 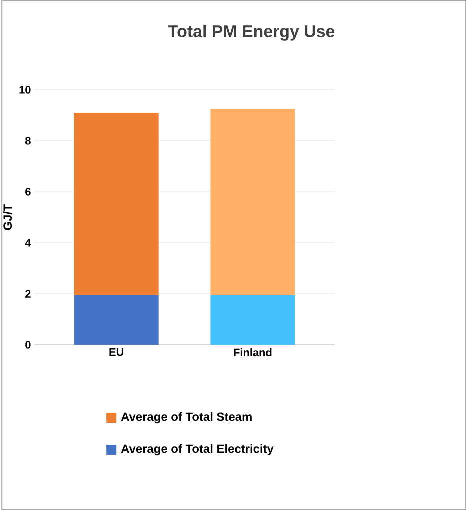 I want to click on y-axis-title: GJ/T, so click(x=8, y=217).